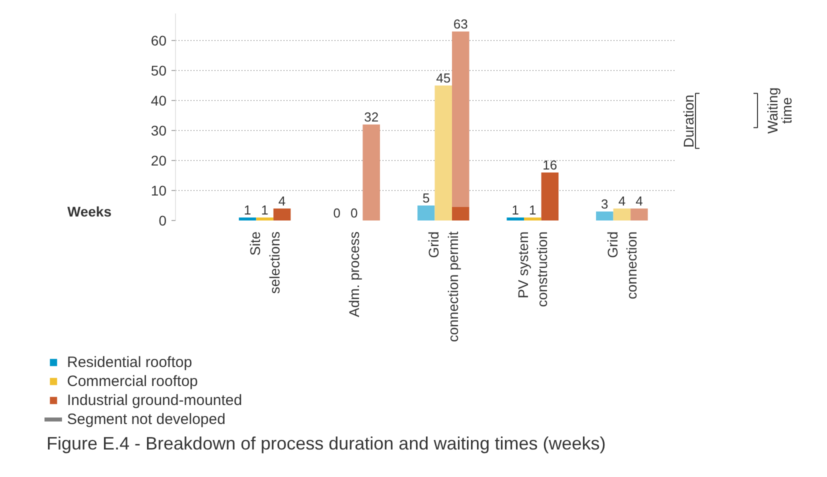  I want to click on x-tick-label: PV system construction, so click(532, 269).